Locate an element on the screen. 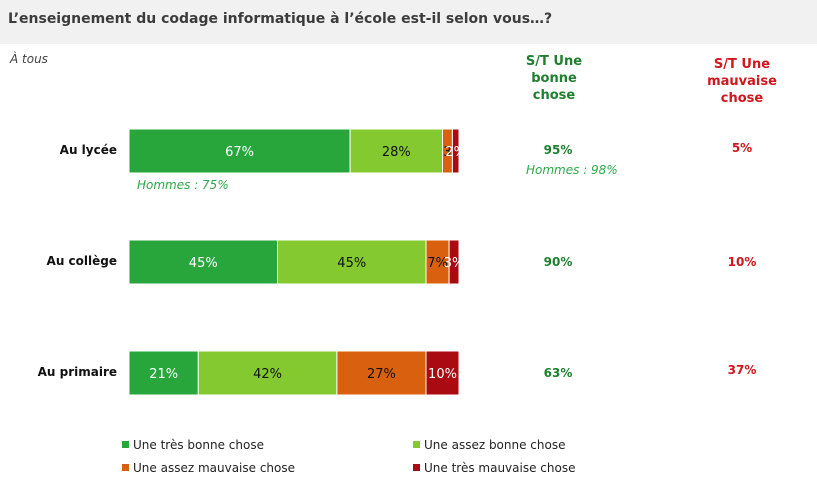 The height and width of the screenshot is (482, 817). bad-total-header: S/T Une mauvaise chose is located at coordinates (742, 81).